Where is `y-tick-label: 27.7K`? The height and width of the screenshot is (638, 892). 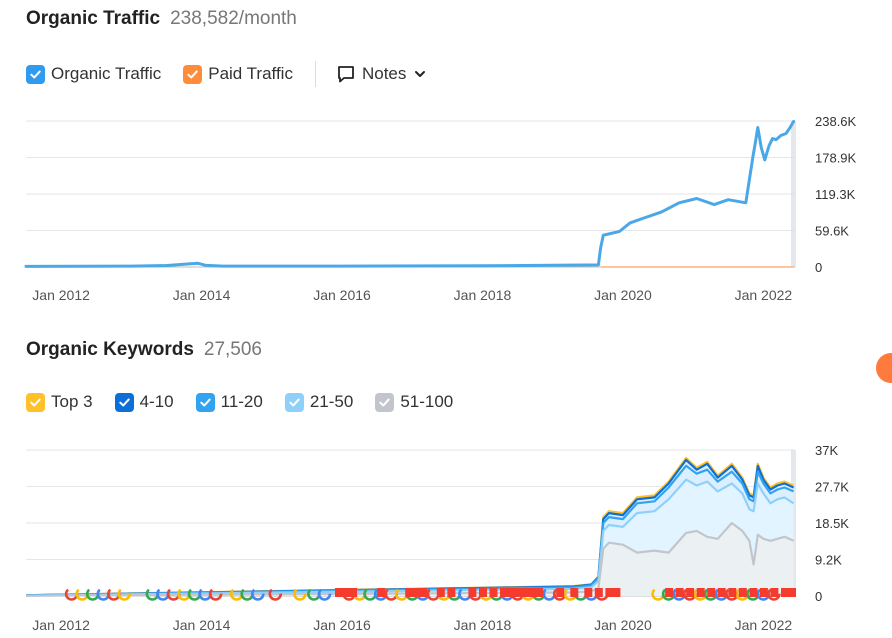 y-tick-label: 27.7K is located at coordinates (832, 487).